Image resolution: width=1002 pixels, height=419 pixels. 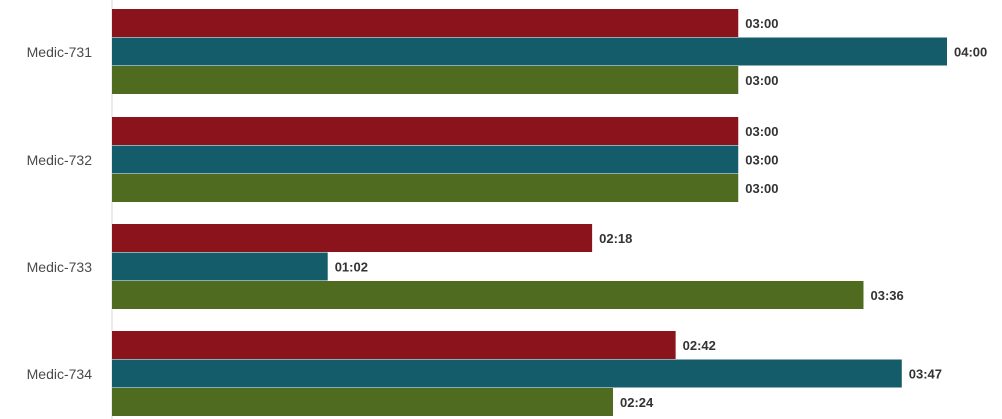 What do you see at coordinates (351, 267) in the screenshot?
I see `data-label: 01:02` at bounding box center [351, 267].